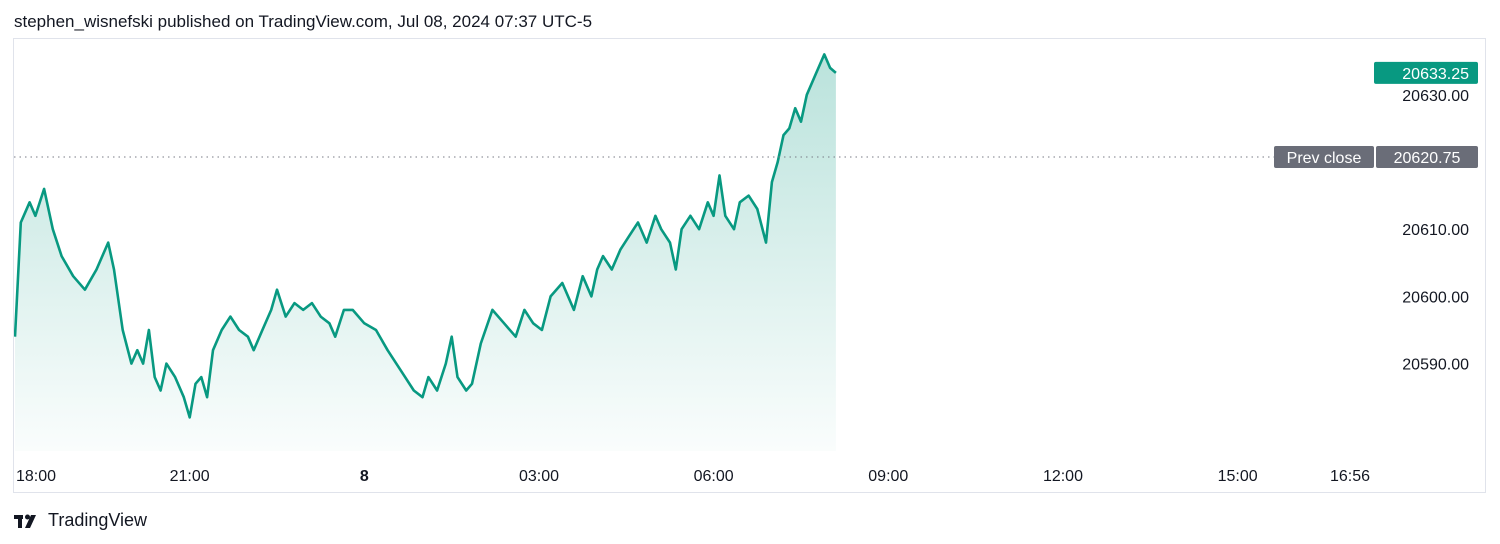 The width and height of the screenshot is (1500, 544). What do you see at coordinates (364, 476) in the screenshot?
I see `x-tick-label: 8` at bounding box center [364, 476].